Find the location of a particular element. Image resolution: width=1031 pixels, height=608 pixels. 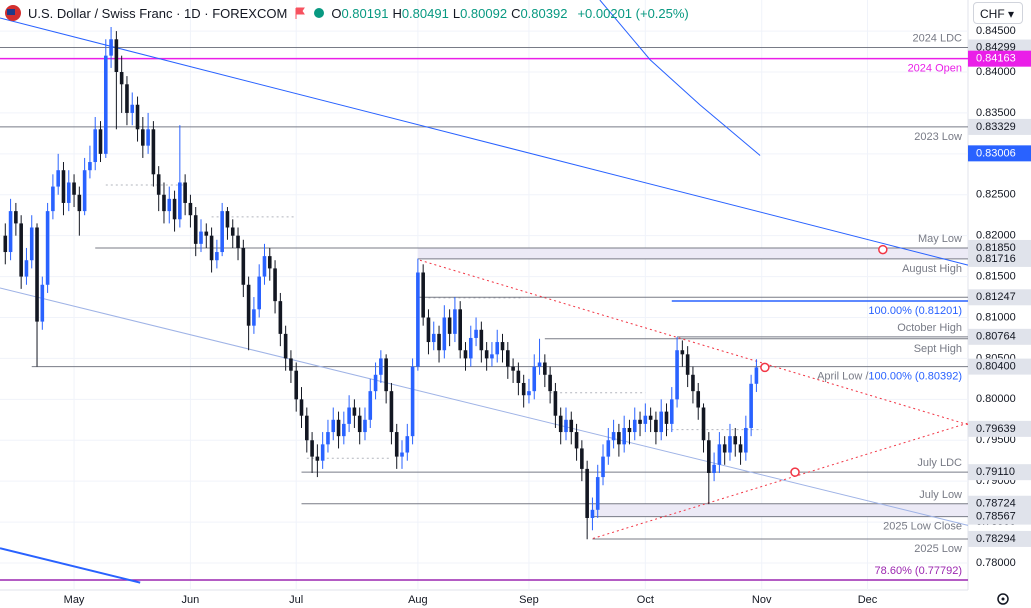

y-tick-label: 0.81500 is located at coordinates (996, 276).